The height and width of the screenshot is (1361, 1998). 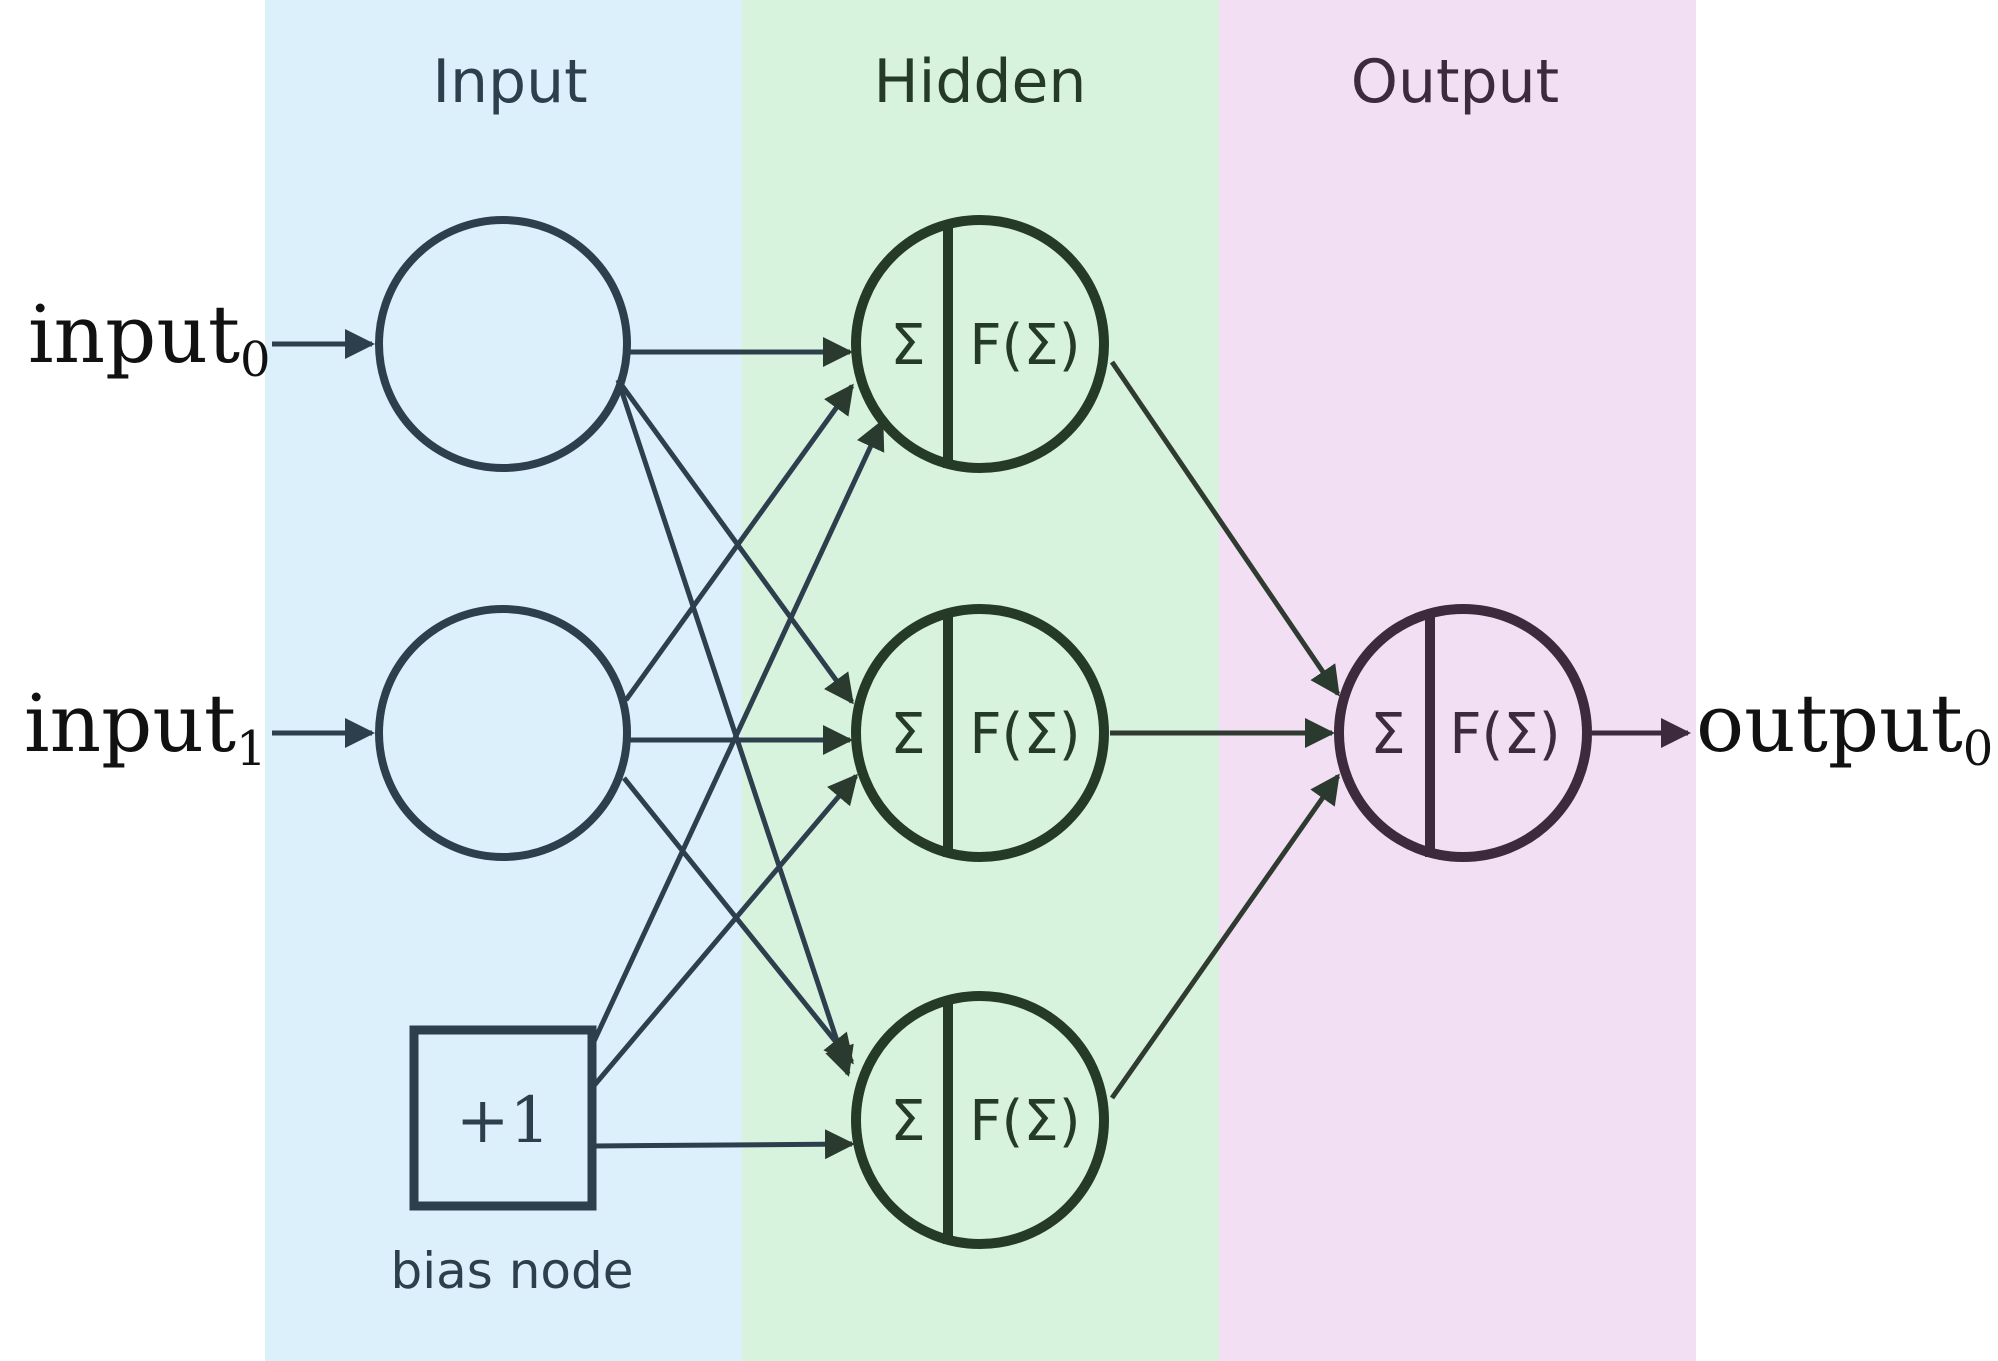 I want to click on bias-node, so click(x=503, y=1118).